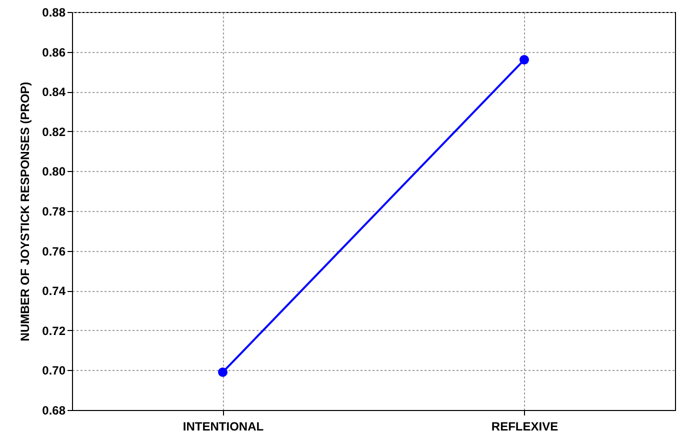  I want to click on y-tick-label: 0.86, so click(54, 52).